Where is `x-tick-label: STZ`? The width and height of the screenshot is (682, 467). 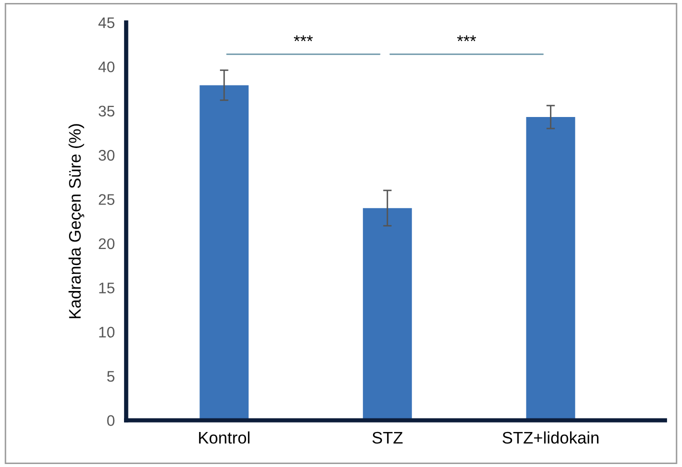
x-tick-label: STZ is located at coordinates (387, 438).